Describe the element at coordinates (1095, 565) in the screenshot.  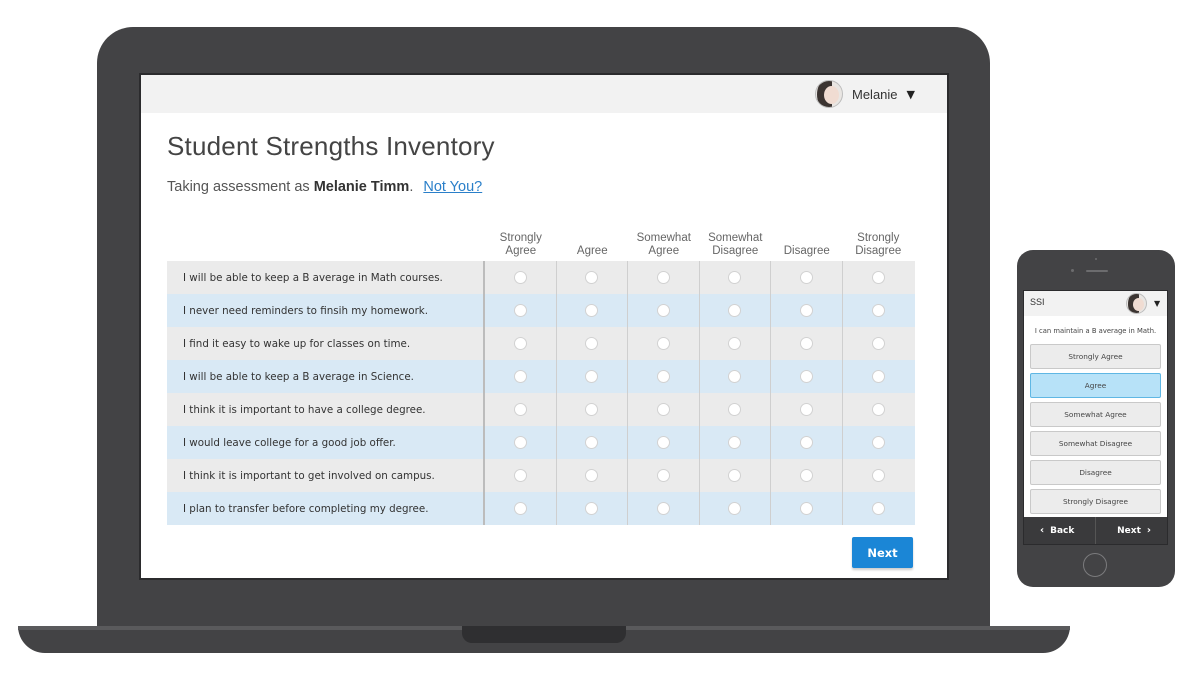
I see `phone-home-button` at that location.